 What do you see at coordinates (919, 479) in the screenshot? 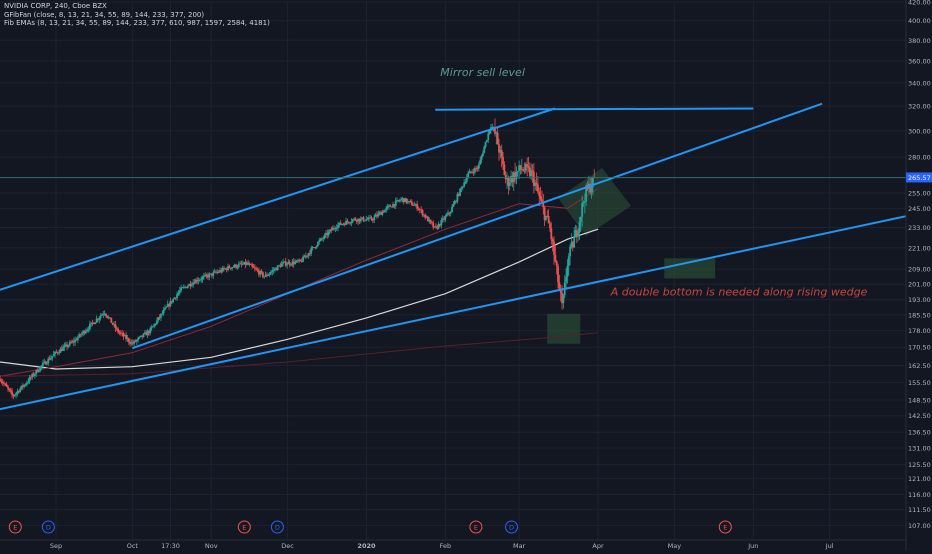
I see `y-tick-label: 121.00` at bounding box center [919, 479].